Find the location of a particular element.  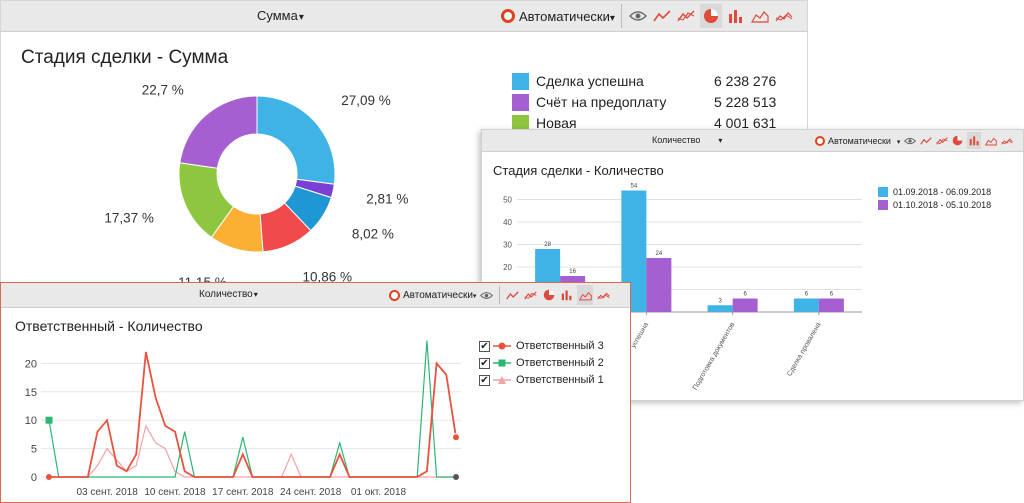

legend-label: Ответственный 1 is located at coordinates (560, 380).